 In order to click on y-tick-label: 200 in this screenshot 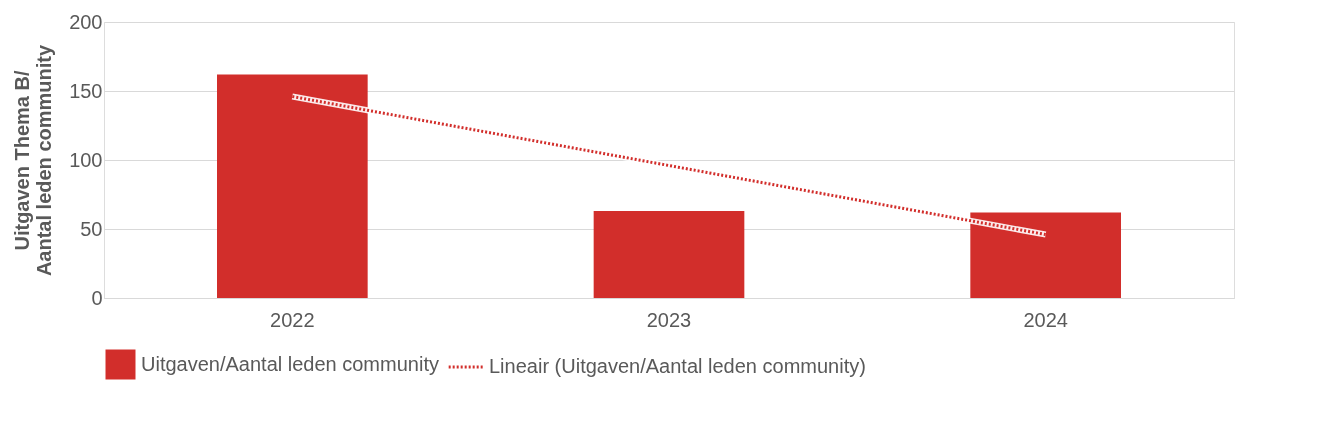, I will do `click(86, 21)`.